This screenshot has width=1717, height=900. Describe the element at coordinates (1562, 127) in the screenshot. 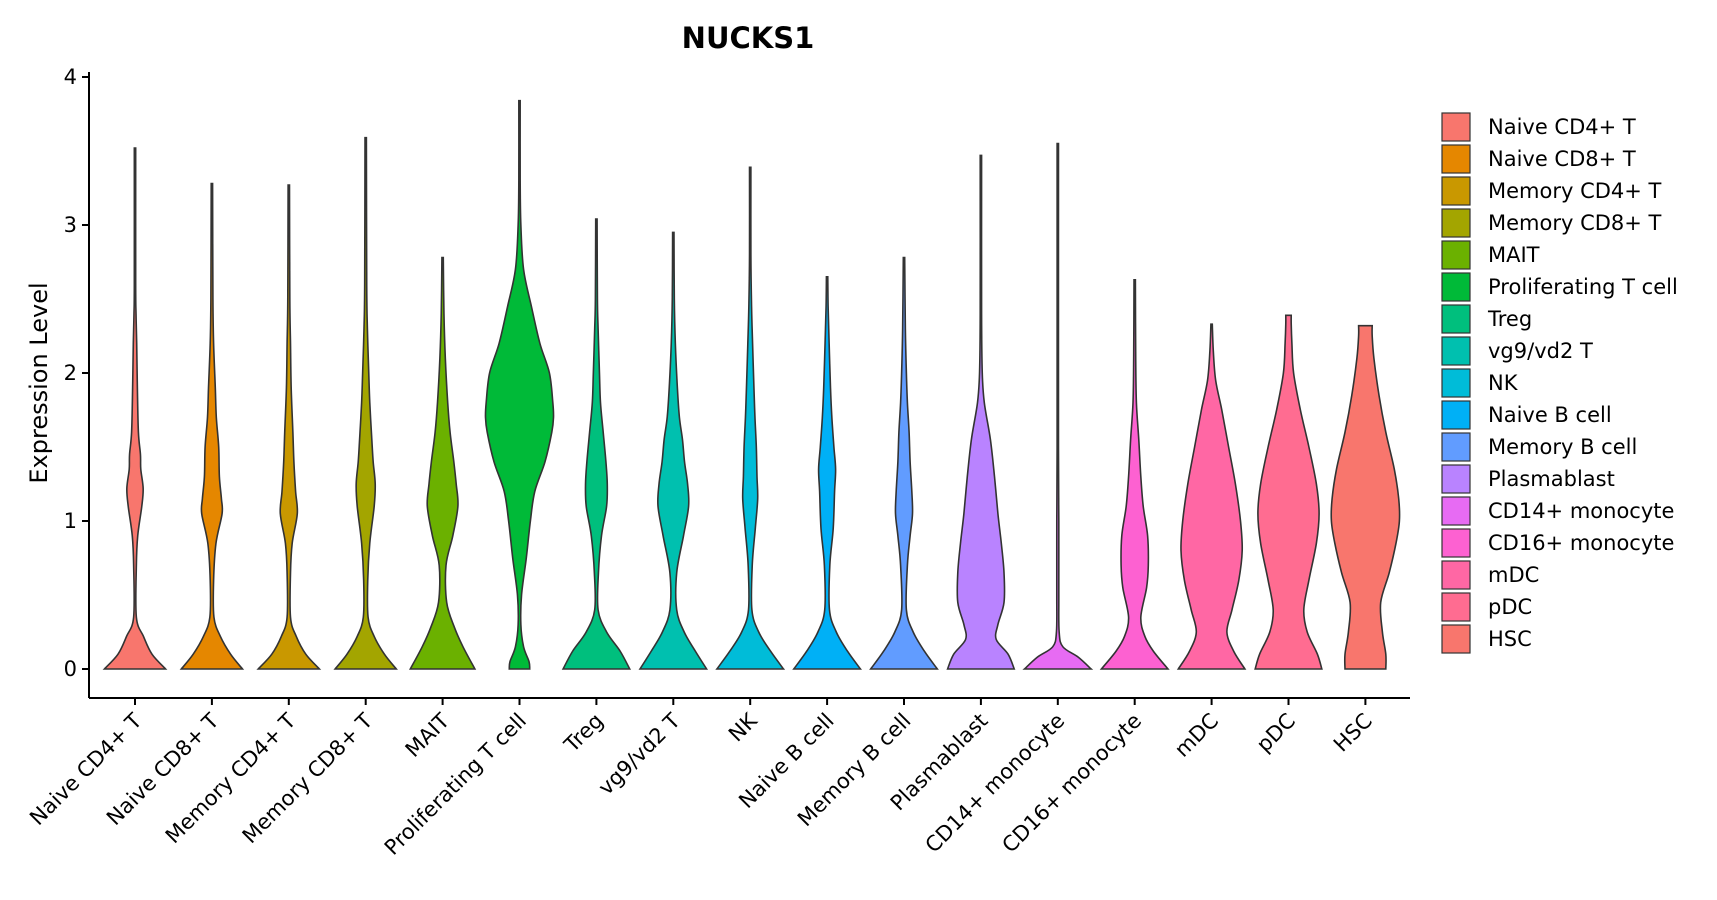

I see `legend-label: Naive CD4+ T` at that location.